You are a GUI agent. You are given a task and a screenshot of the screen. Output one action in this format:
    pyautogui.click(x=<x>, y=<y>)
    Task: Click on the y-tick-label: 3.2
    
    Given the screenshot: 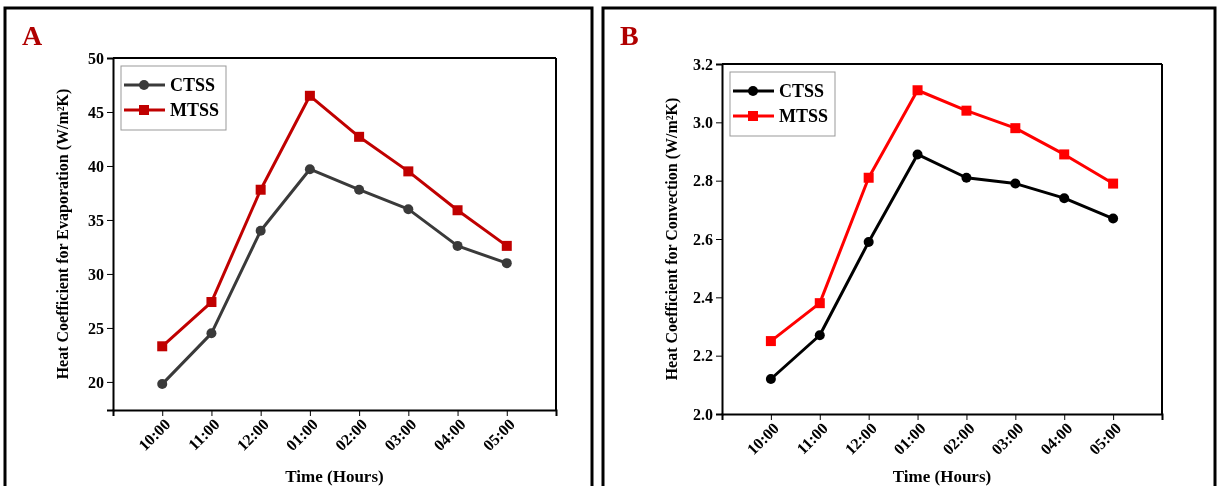 What is the action you would take?
    pyautogui.click(x=703, y=64)
    